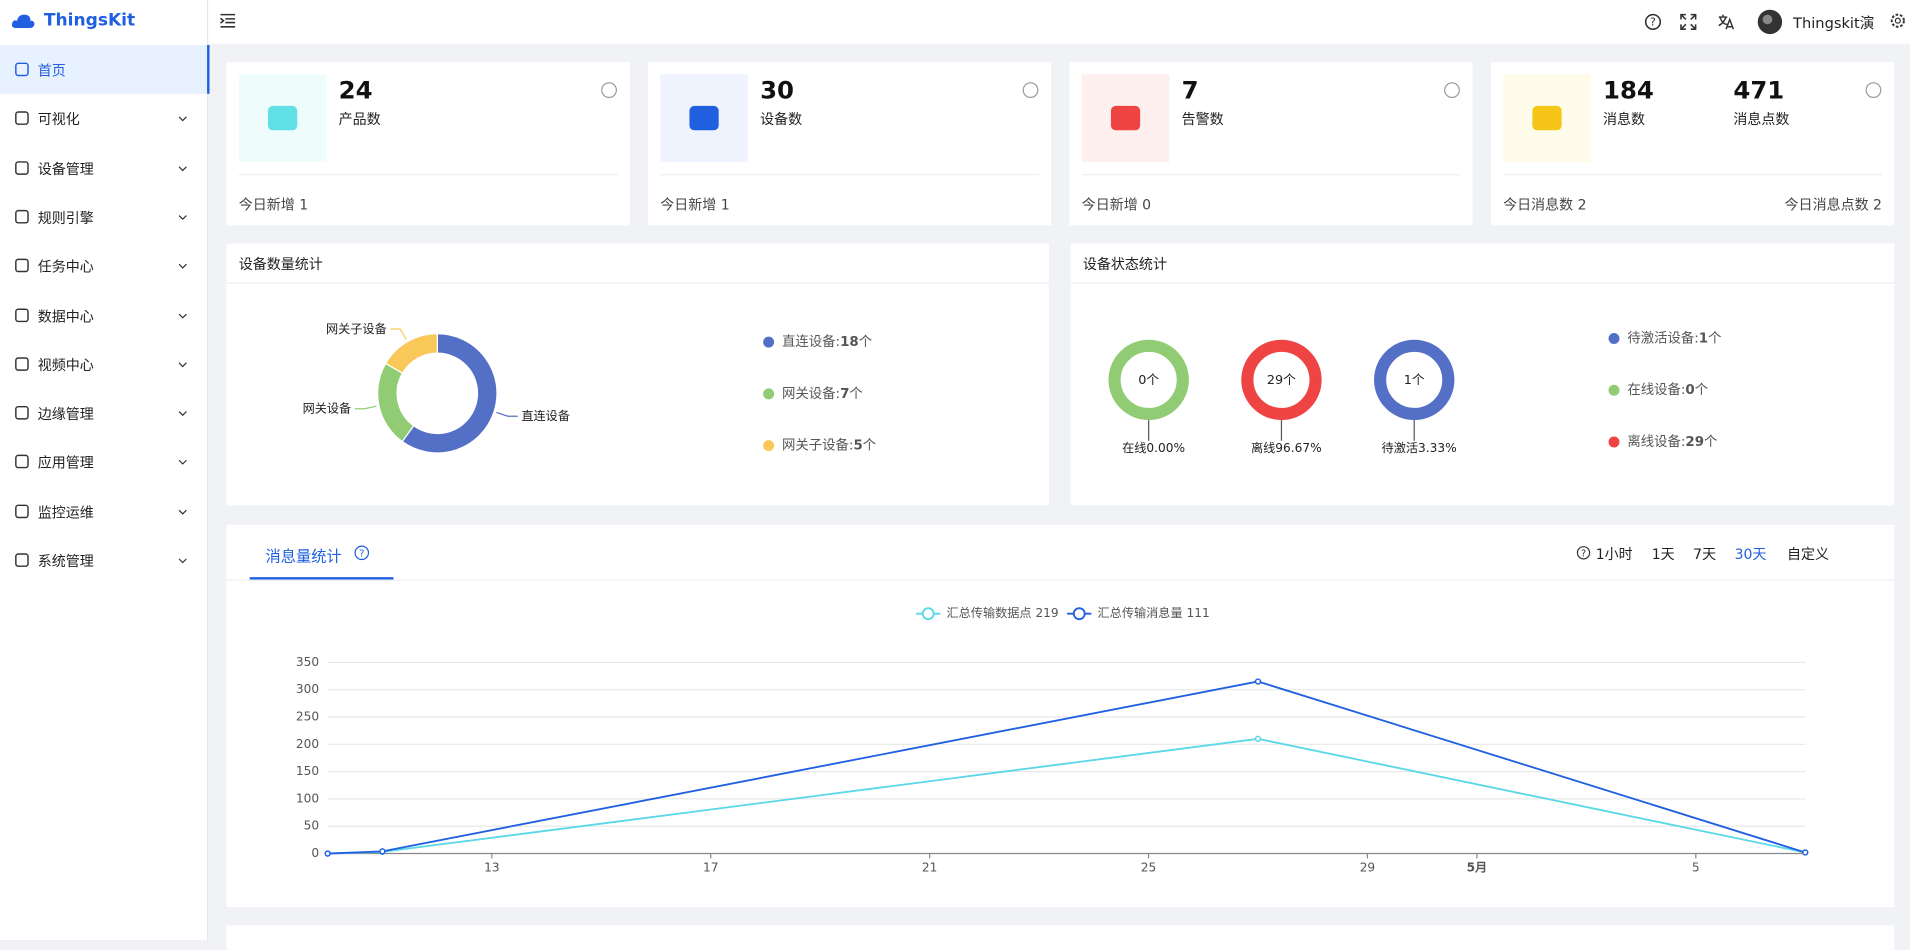  Describe the element at coordinates (1661, 337) in the screenshot. I see `legend-label-part: 待激活设备` at that location.